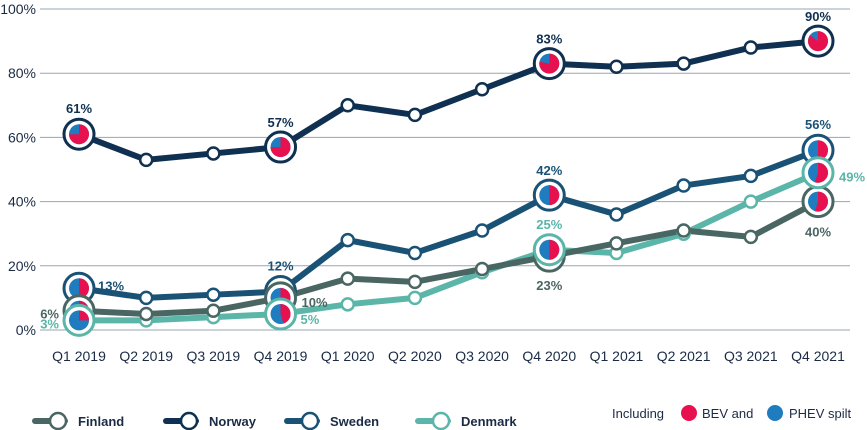 The height and width of the screenshot is (430, 867). What do you see at coordinates (49, 323) in the screenshot?
I see `data-label-denmark: 3%` at bounding box center [49, 323].